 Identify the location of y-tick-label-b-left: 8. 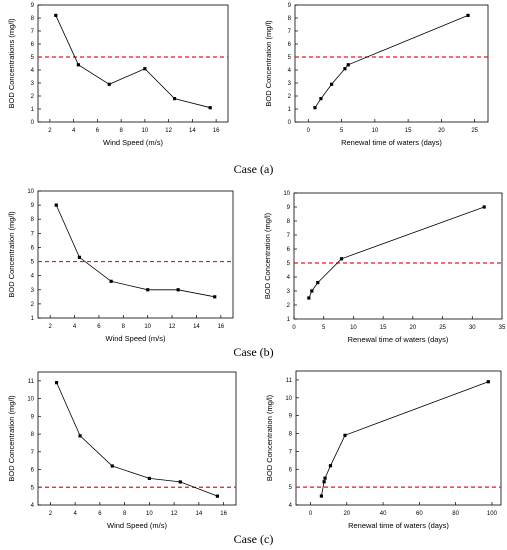
(33, 220).